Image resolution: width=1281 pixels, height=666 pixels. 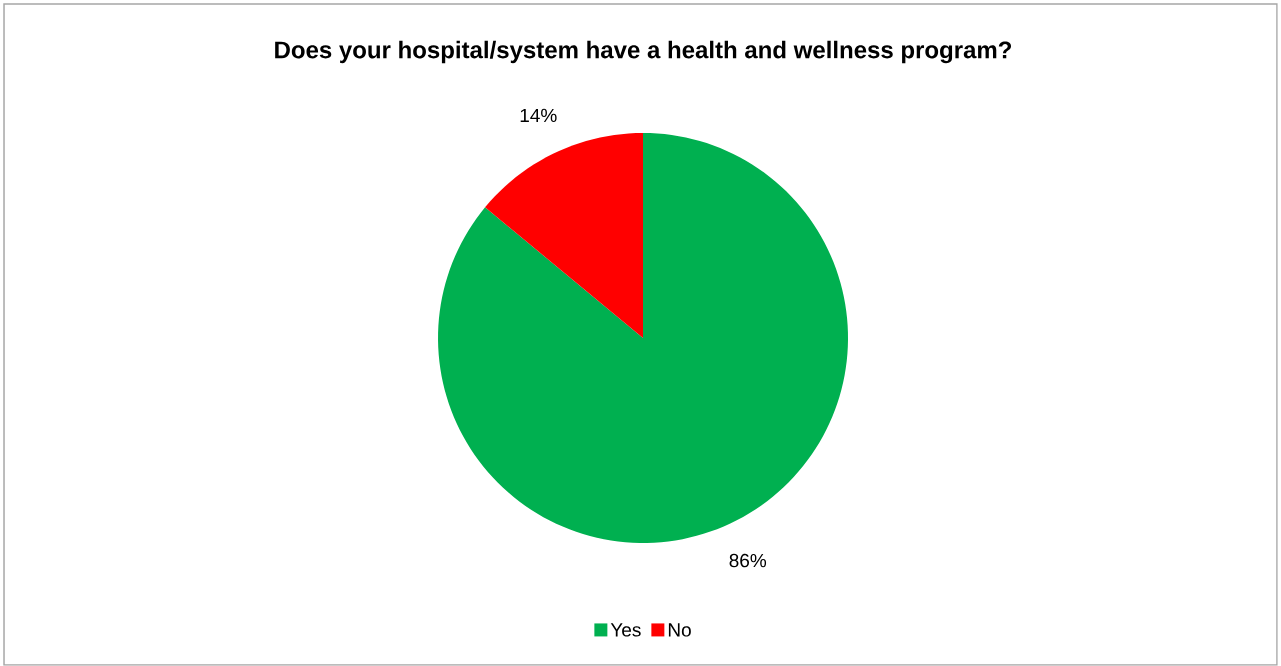 What do you see at coordinates (538, 115) in the screenshot?
I see `data-label: 14%` at bounding box center [538, 115].